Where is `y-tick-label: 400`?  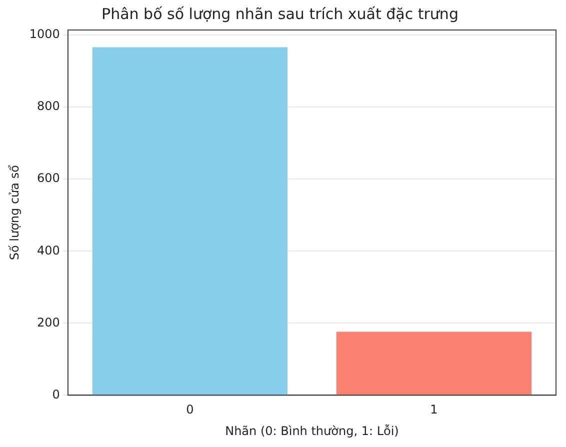 y-tick-label: 400 is located at coordinates (48, 250).